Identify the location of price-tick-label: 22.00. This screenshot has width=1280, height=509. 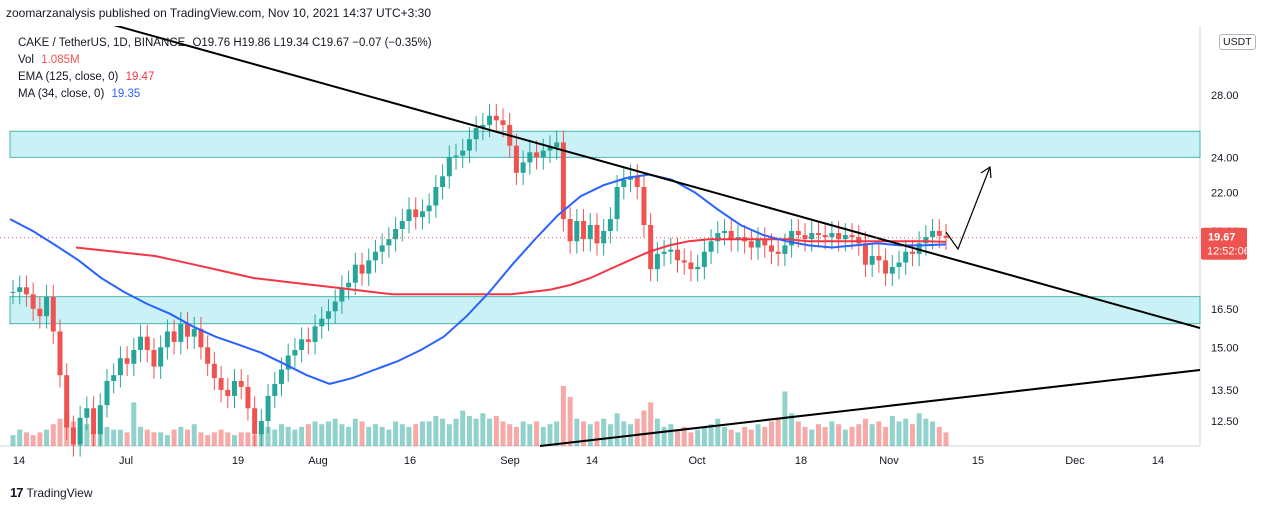
(1225, 193).